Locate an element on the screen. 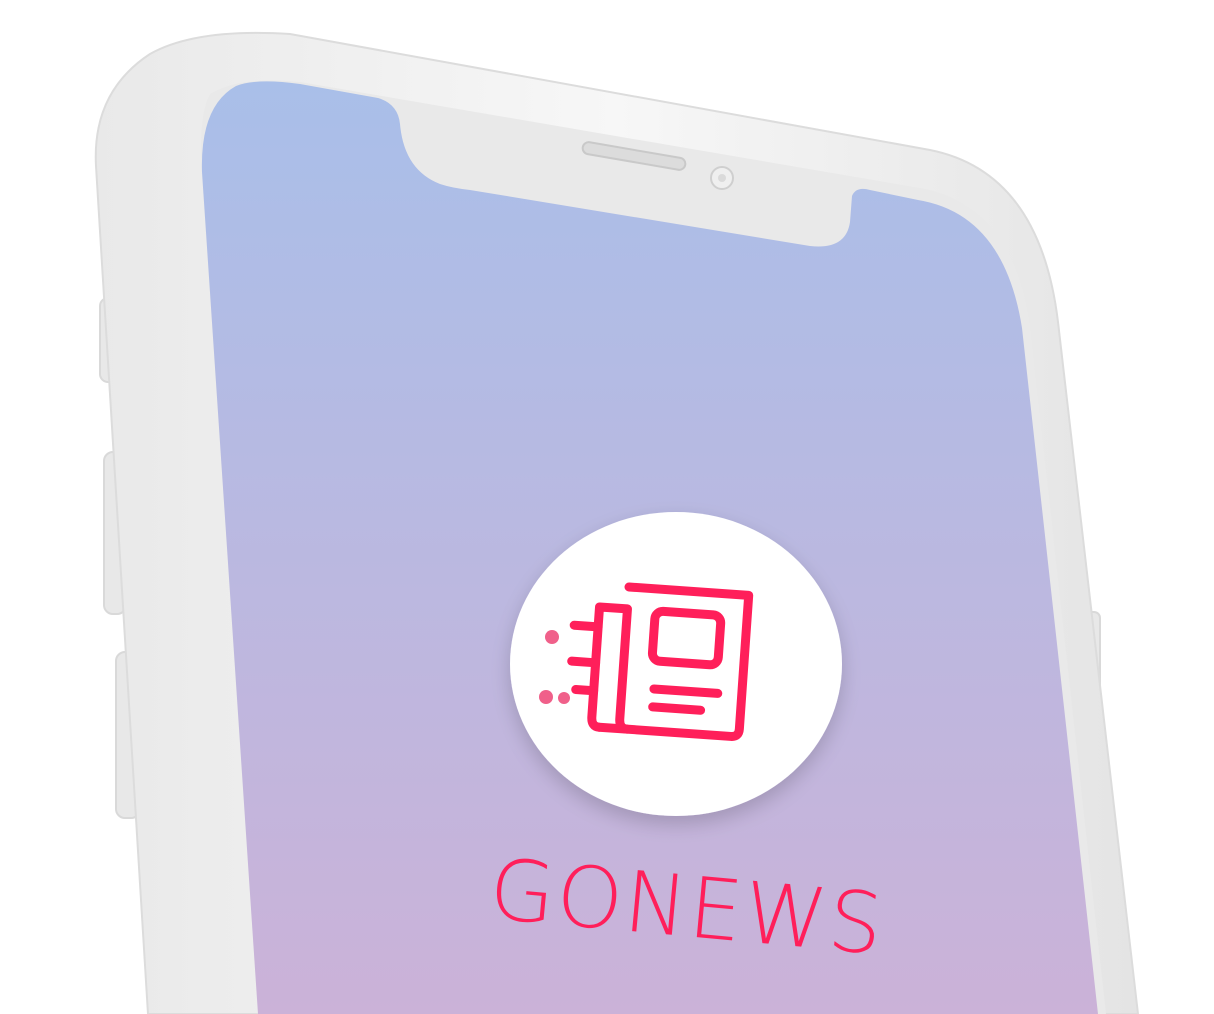 Image resolution: width=1214 pixels, height=1014 pixels. notch is located at coordinates (657, 165).